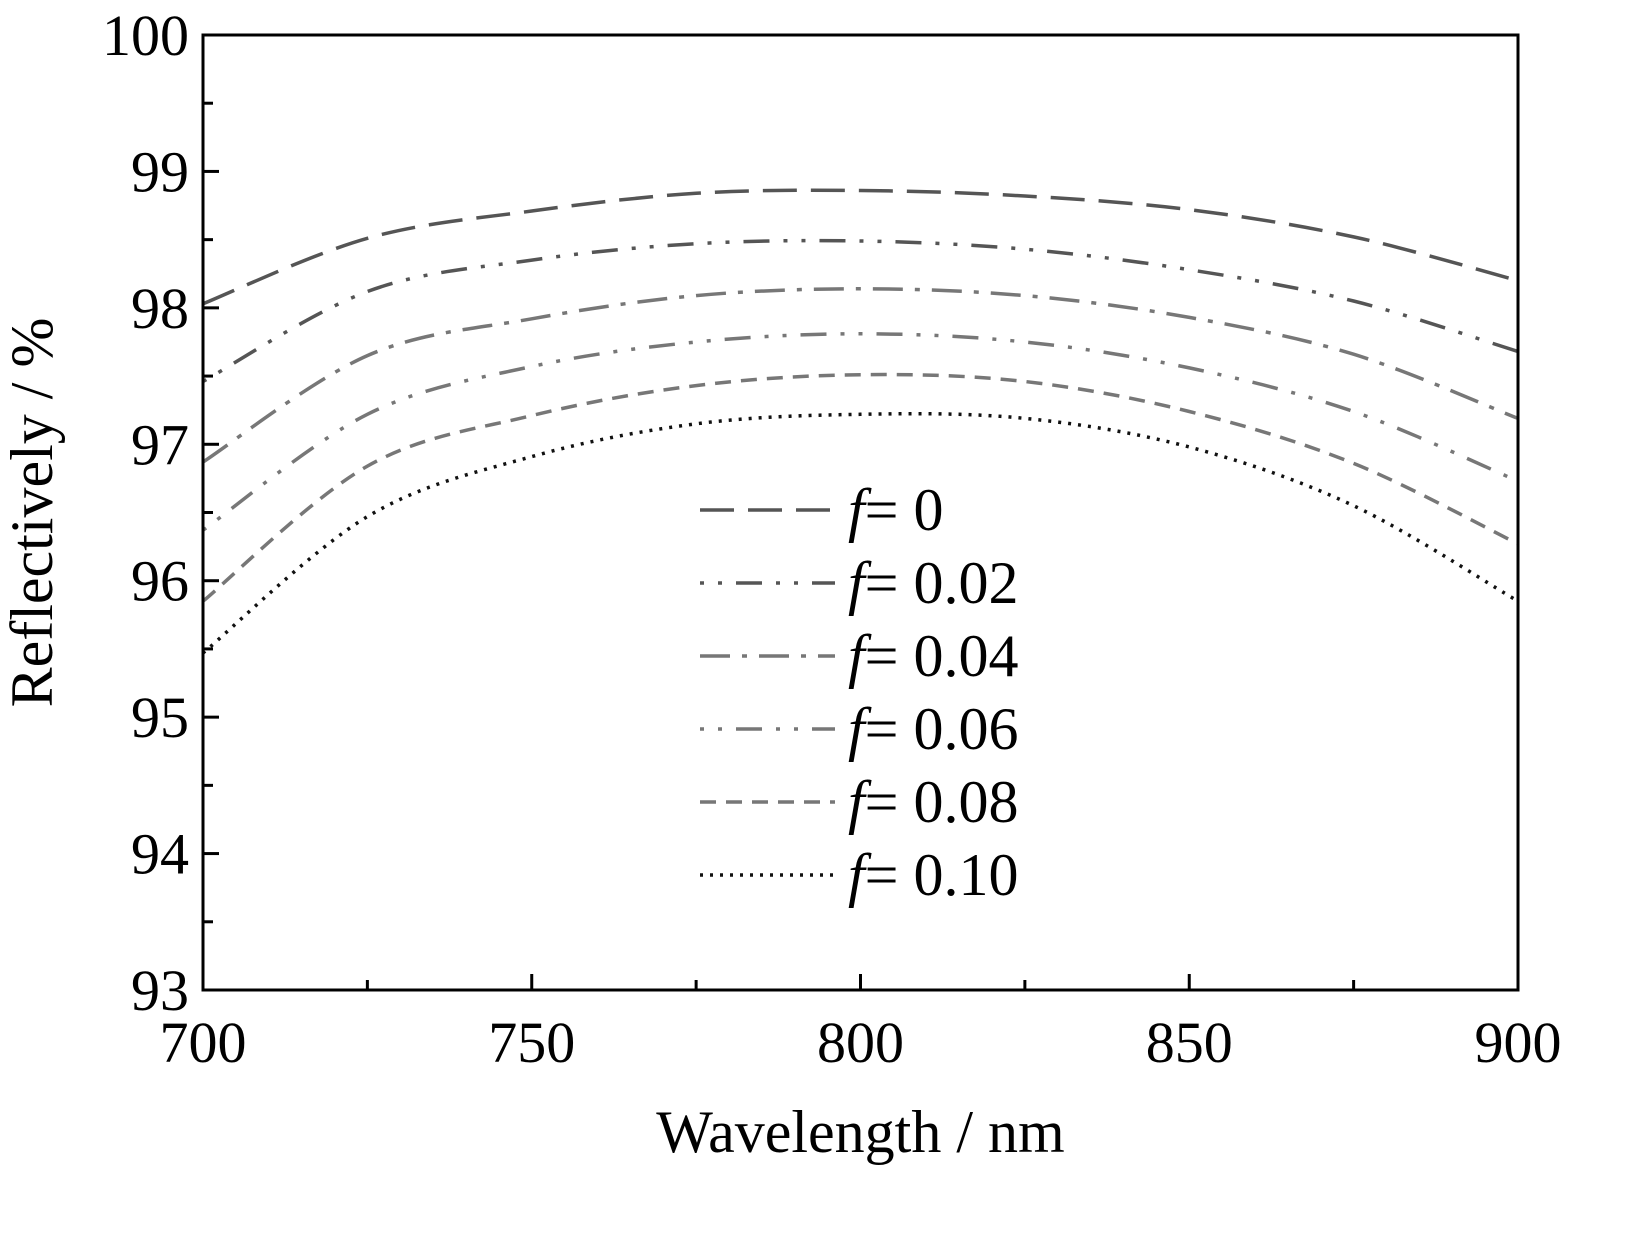  What do you see at coordinates (1189, 1042) in the screenshot?
I see `x-tick-label: 850` at bounding box center [1189, 1042].